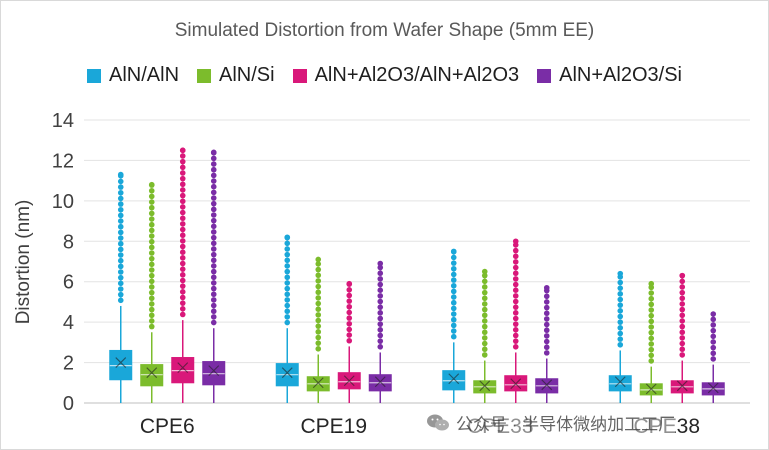 The height and width of the screenshot is (450, 769). What do you see at coordinates (214, 371) in the screenshot?
I see `box-cpe6-s3-mean-marker` at bounding box center [214, 371].